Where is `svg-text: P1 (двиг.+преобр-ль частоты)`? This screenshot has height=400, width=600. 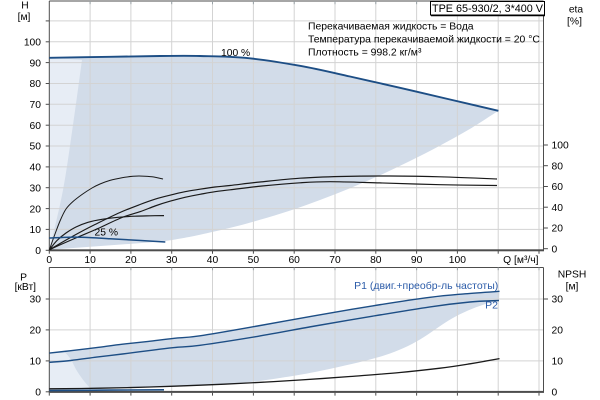 svg-text: P1 (двиг.+преобр-ль частоты) is located at coordinates (426, 286).